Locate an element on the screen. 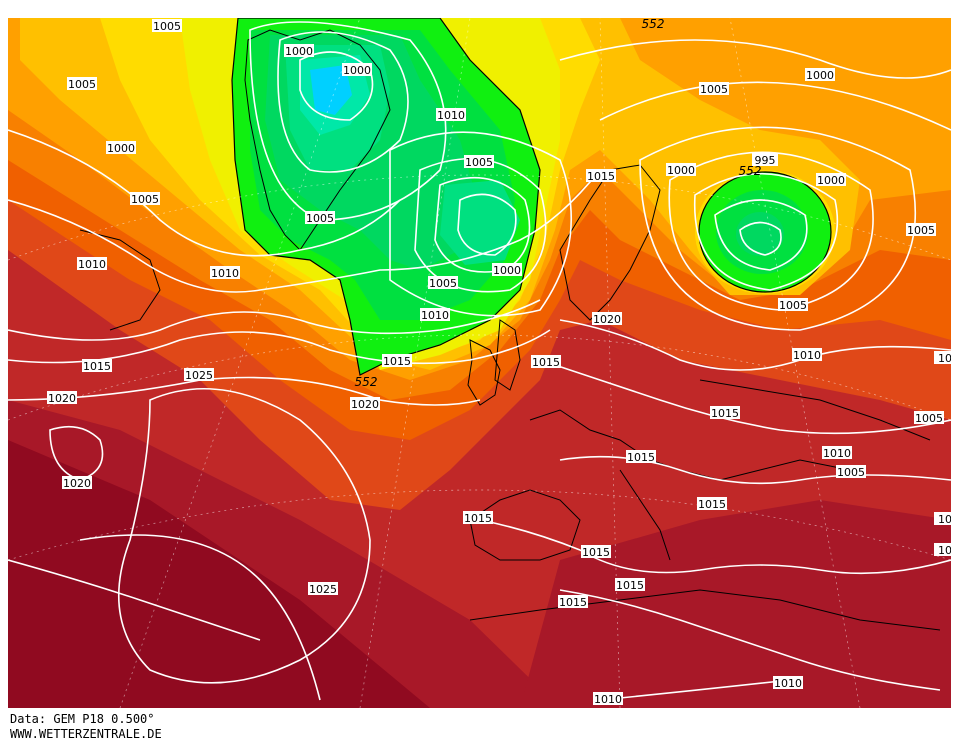 The image size is (959, 741). website-text: WWW.WETTERZENTRALE.DE is located at coordinates (86, 734).